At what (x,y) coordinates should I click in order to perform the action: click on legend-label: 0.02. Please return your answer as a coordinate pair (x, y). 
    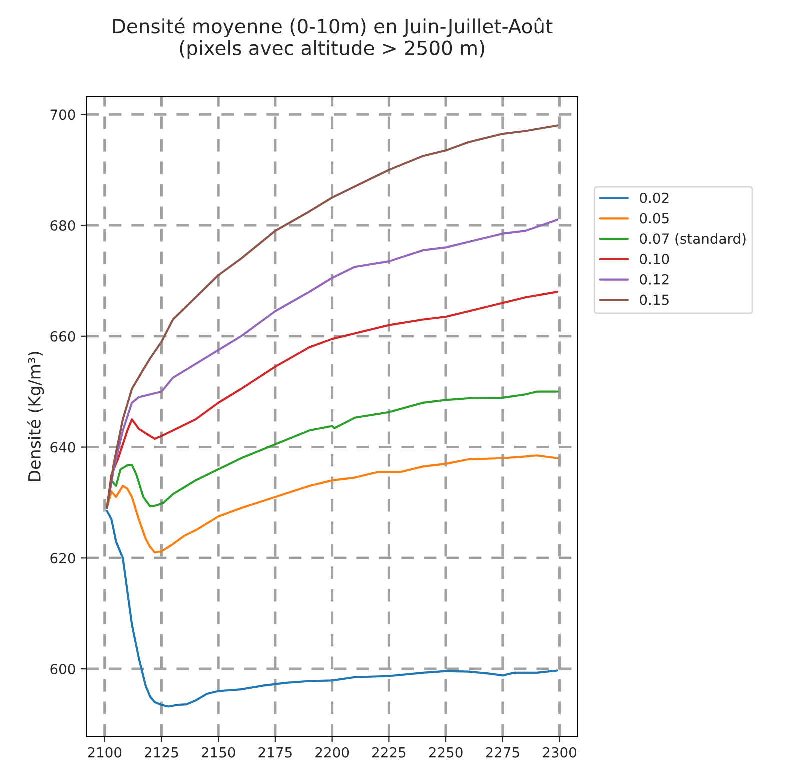
    Looking at the image, I should click on (654, 198).